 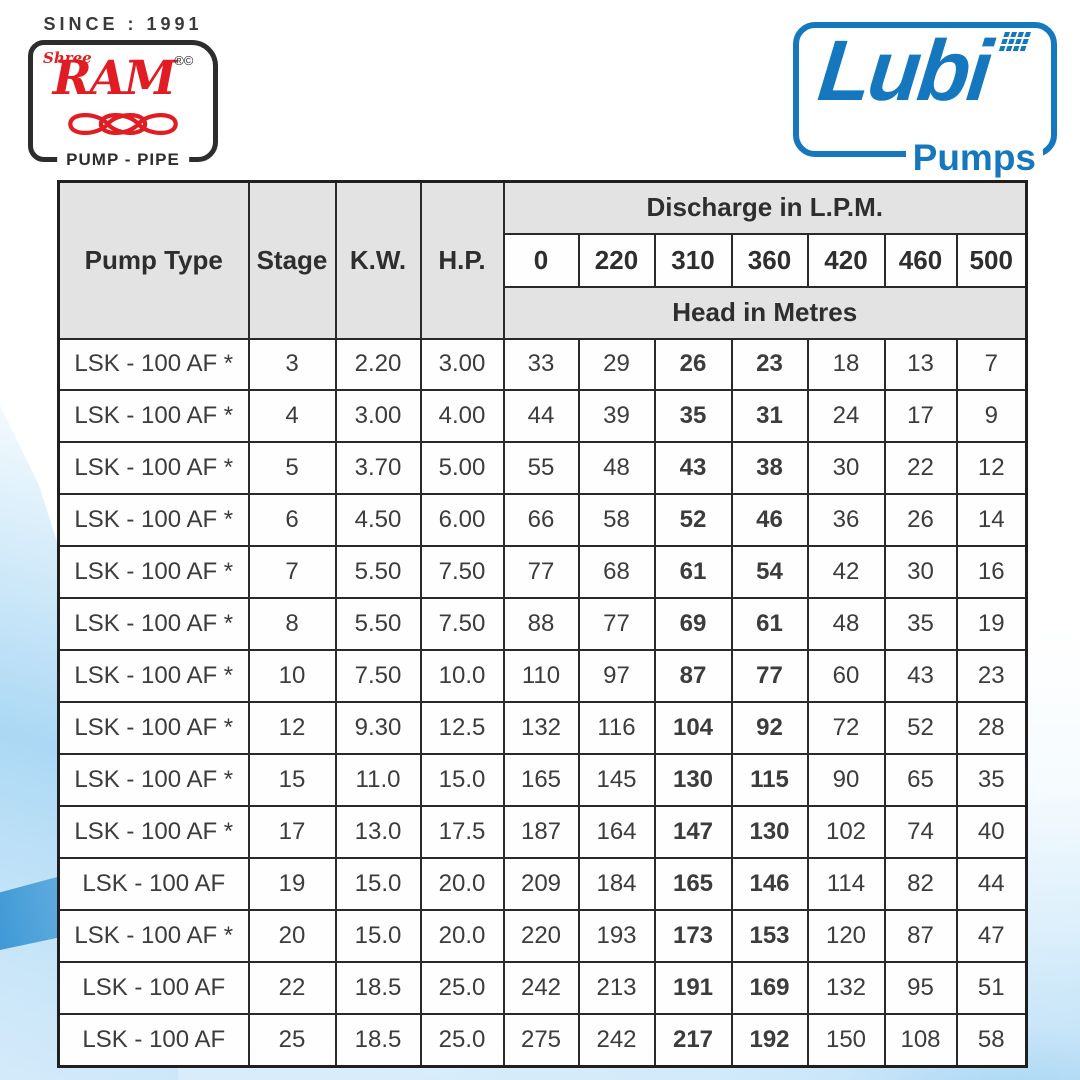 What do you see at coordinates (693, 935) in the screenshot?
I see `head-value-cell: 173` at bounding box center [693, 935].